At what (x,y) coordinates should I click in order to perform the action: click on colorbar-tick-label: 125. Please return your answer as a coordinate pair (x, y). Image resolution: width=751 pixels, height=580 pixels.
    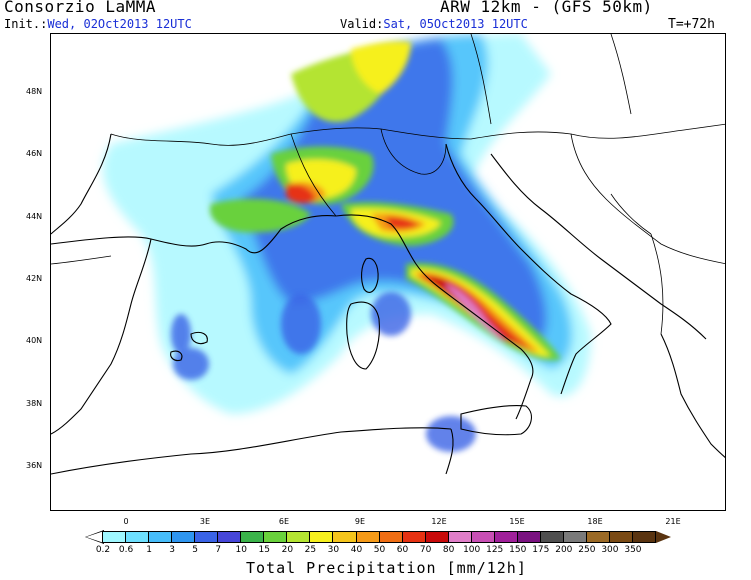
    Looking at the image, I should click on (495, 550).